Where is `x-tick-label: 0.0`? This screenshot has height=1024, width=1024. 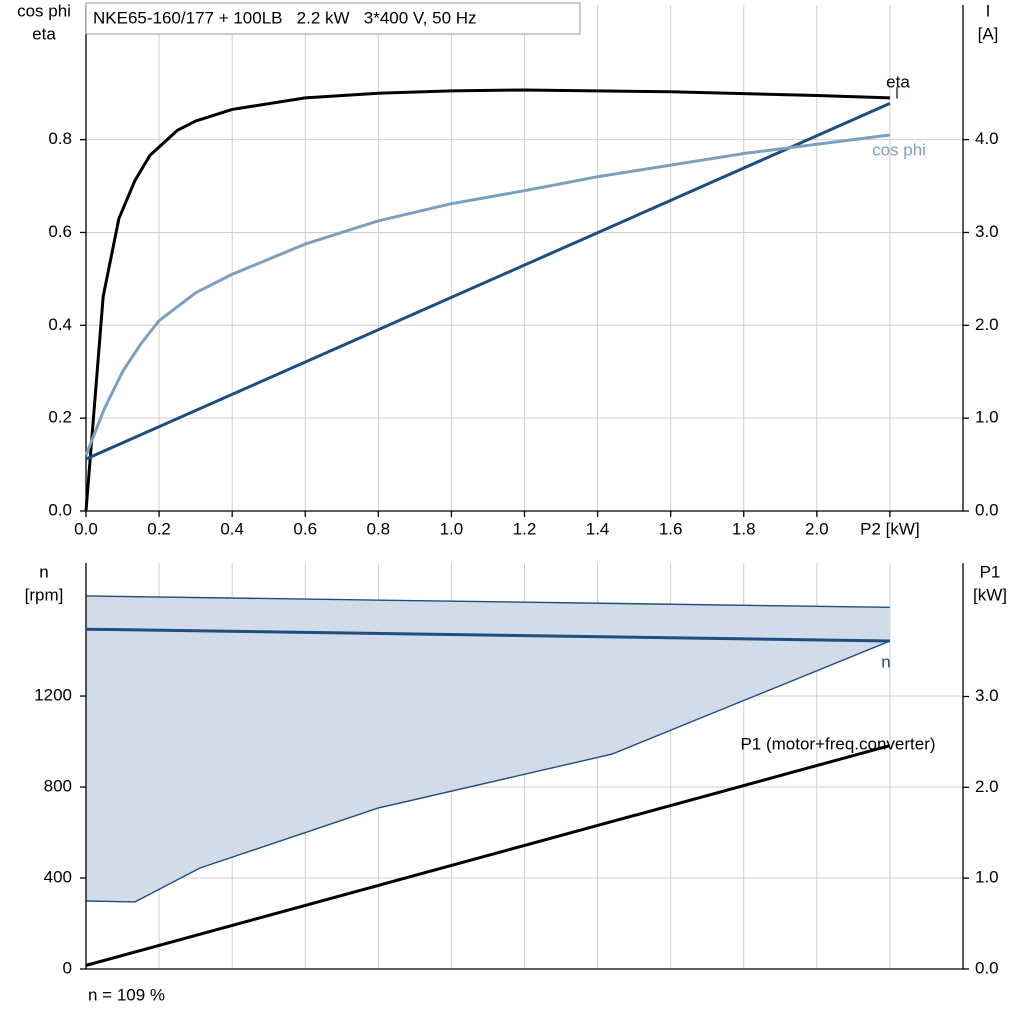
x-tick-label: 0.0 is located at coordinates (86, 528).